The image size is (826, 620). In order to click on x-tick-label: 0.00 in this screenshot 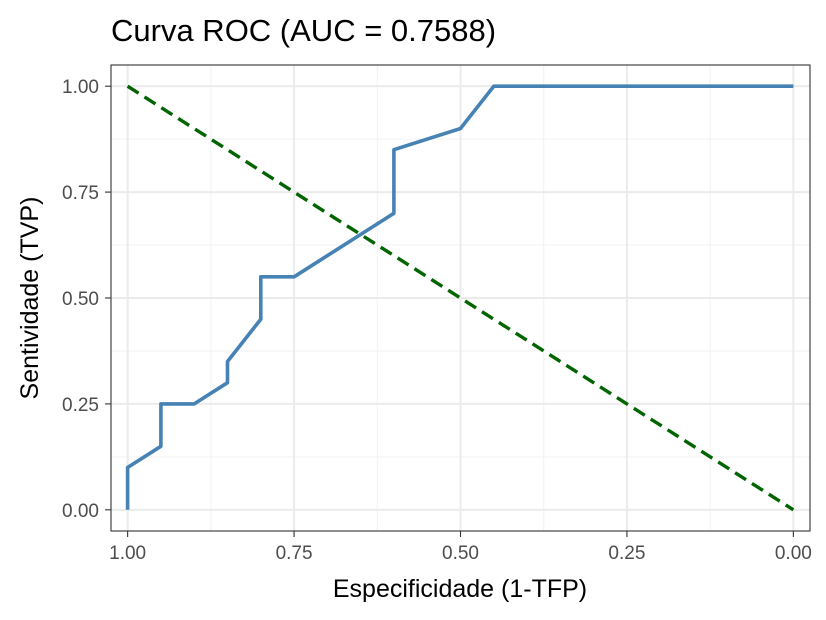, I will do `click(793, 553)`.